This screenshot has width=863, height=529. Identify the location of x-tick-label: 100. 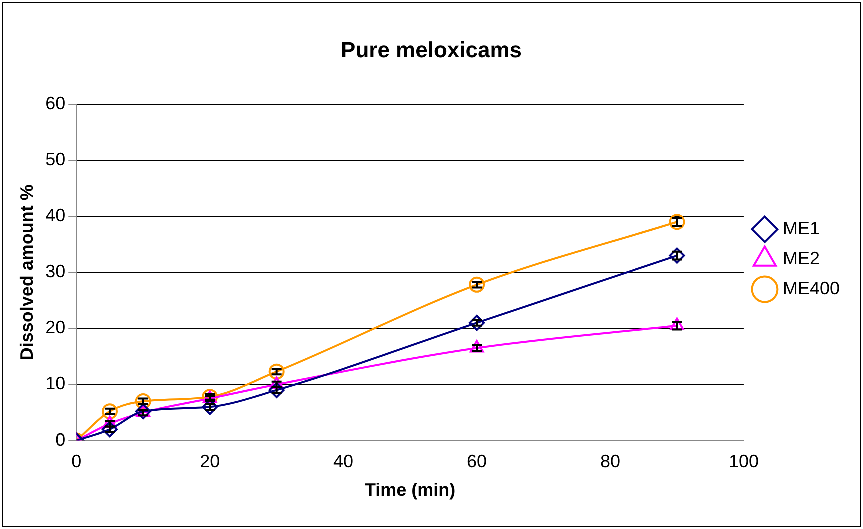
(743, 462).